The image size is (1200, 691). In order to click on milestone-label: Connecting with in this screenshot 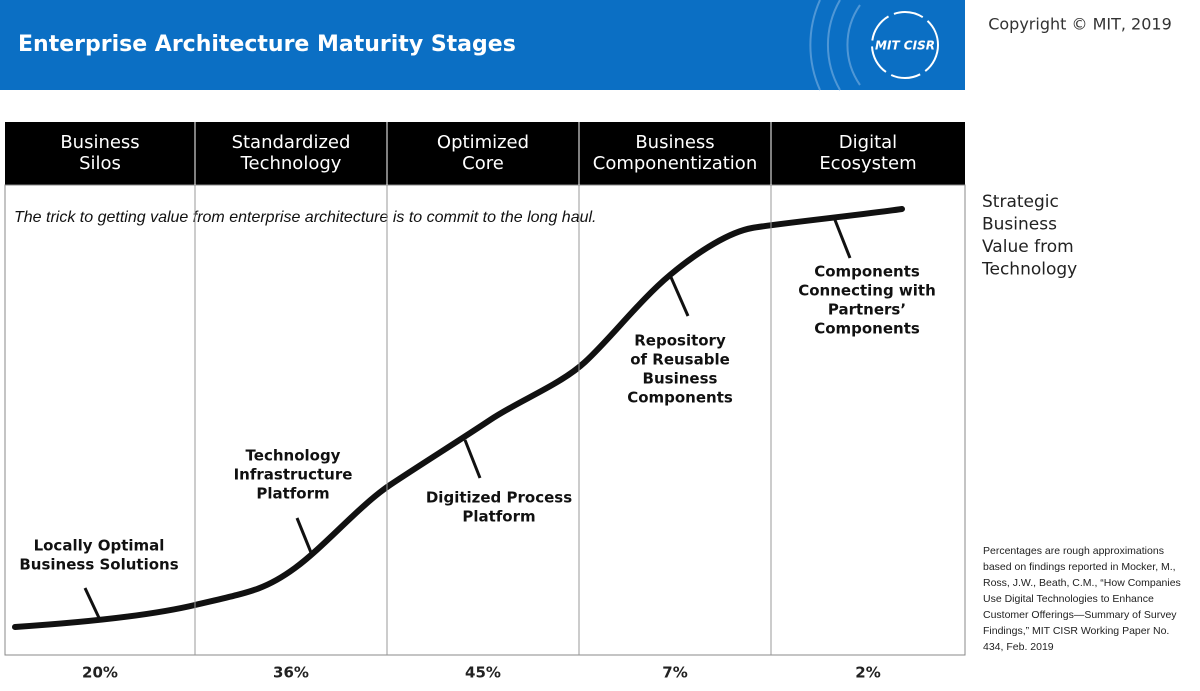, I will do `click(867, 291)`.